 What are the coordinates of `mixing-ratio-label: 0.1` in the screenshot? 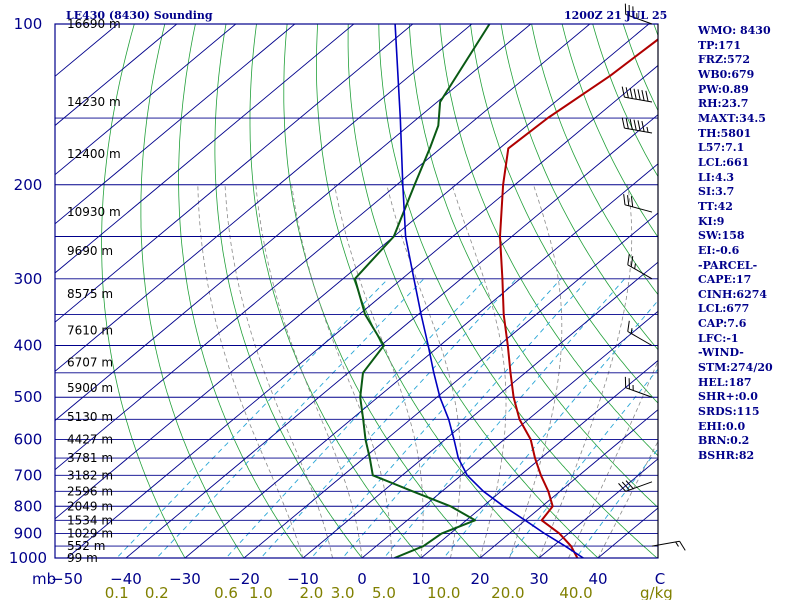 It's located at (117, 592).